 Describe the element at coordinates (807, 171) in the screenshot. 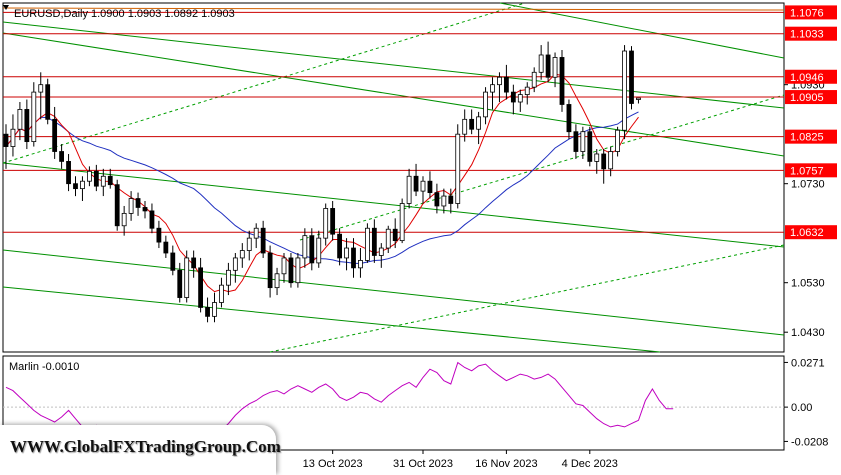

I see `level-price-label: 1.0757` at that location.